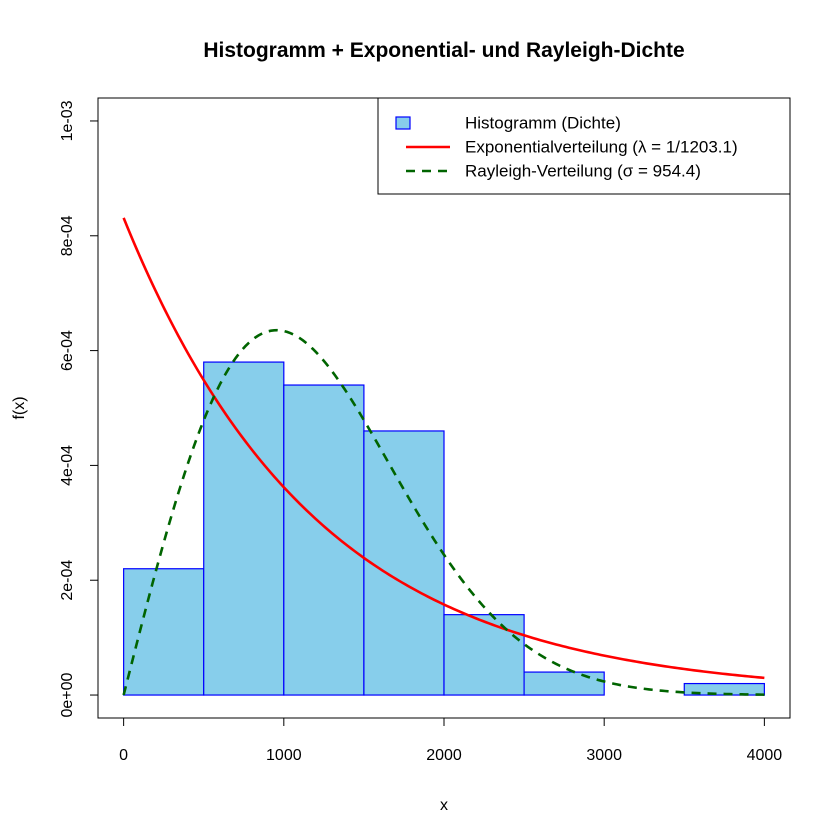 The width and height of the screenshot is (840, 840). I want to click on legend-label: Rayleigh-Verteilung (σ = 954.4), so click(583, 171).